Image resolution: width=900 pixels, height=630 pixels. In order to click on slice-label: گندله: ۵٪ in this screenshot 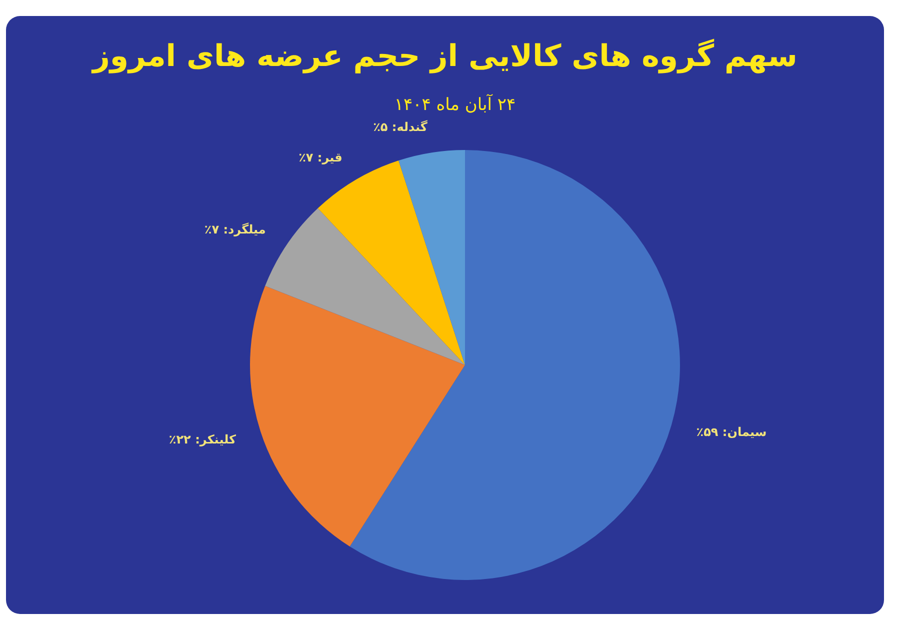, I will do `click(400, 127)`.